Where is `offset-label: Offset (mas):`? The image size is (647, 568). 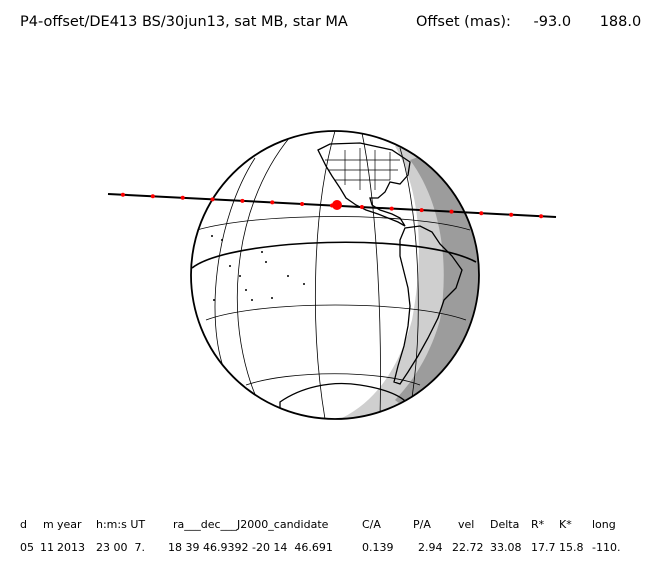 offset-label: Offset (mas): is located at coordinates (463, 22).